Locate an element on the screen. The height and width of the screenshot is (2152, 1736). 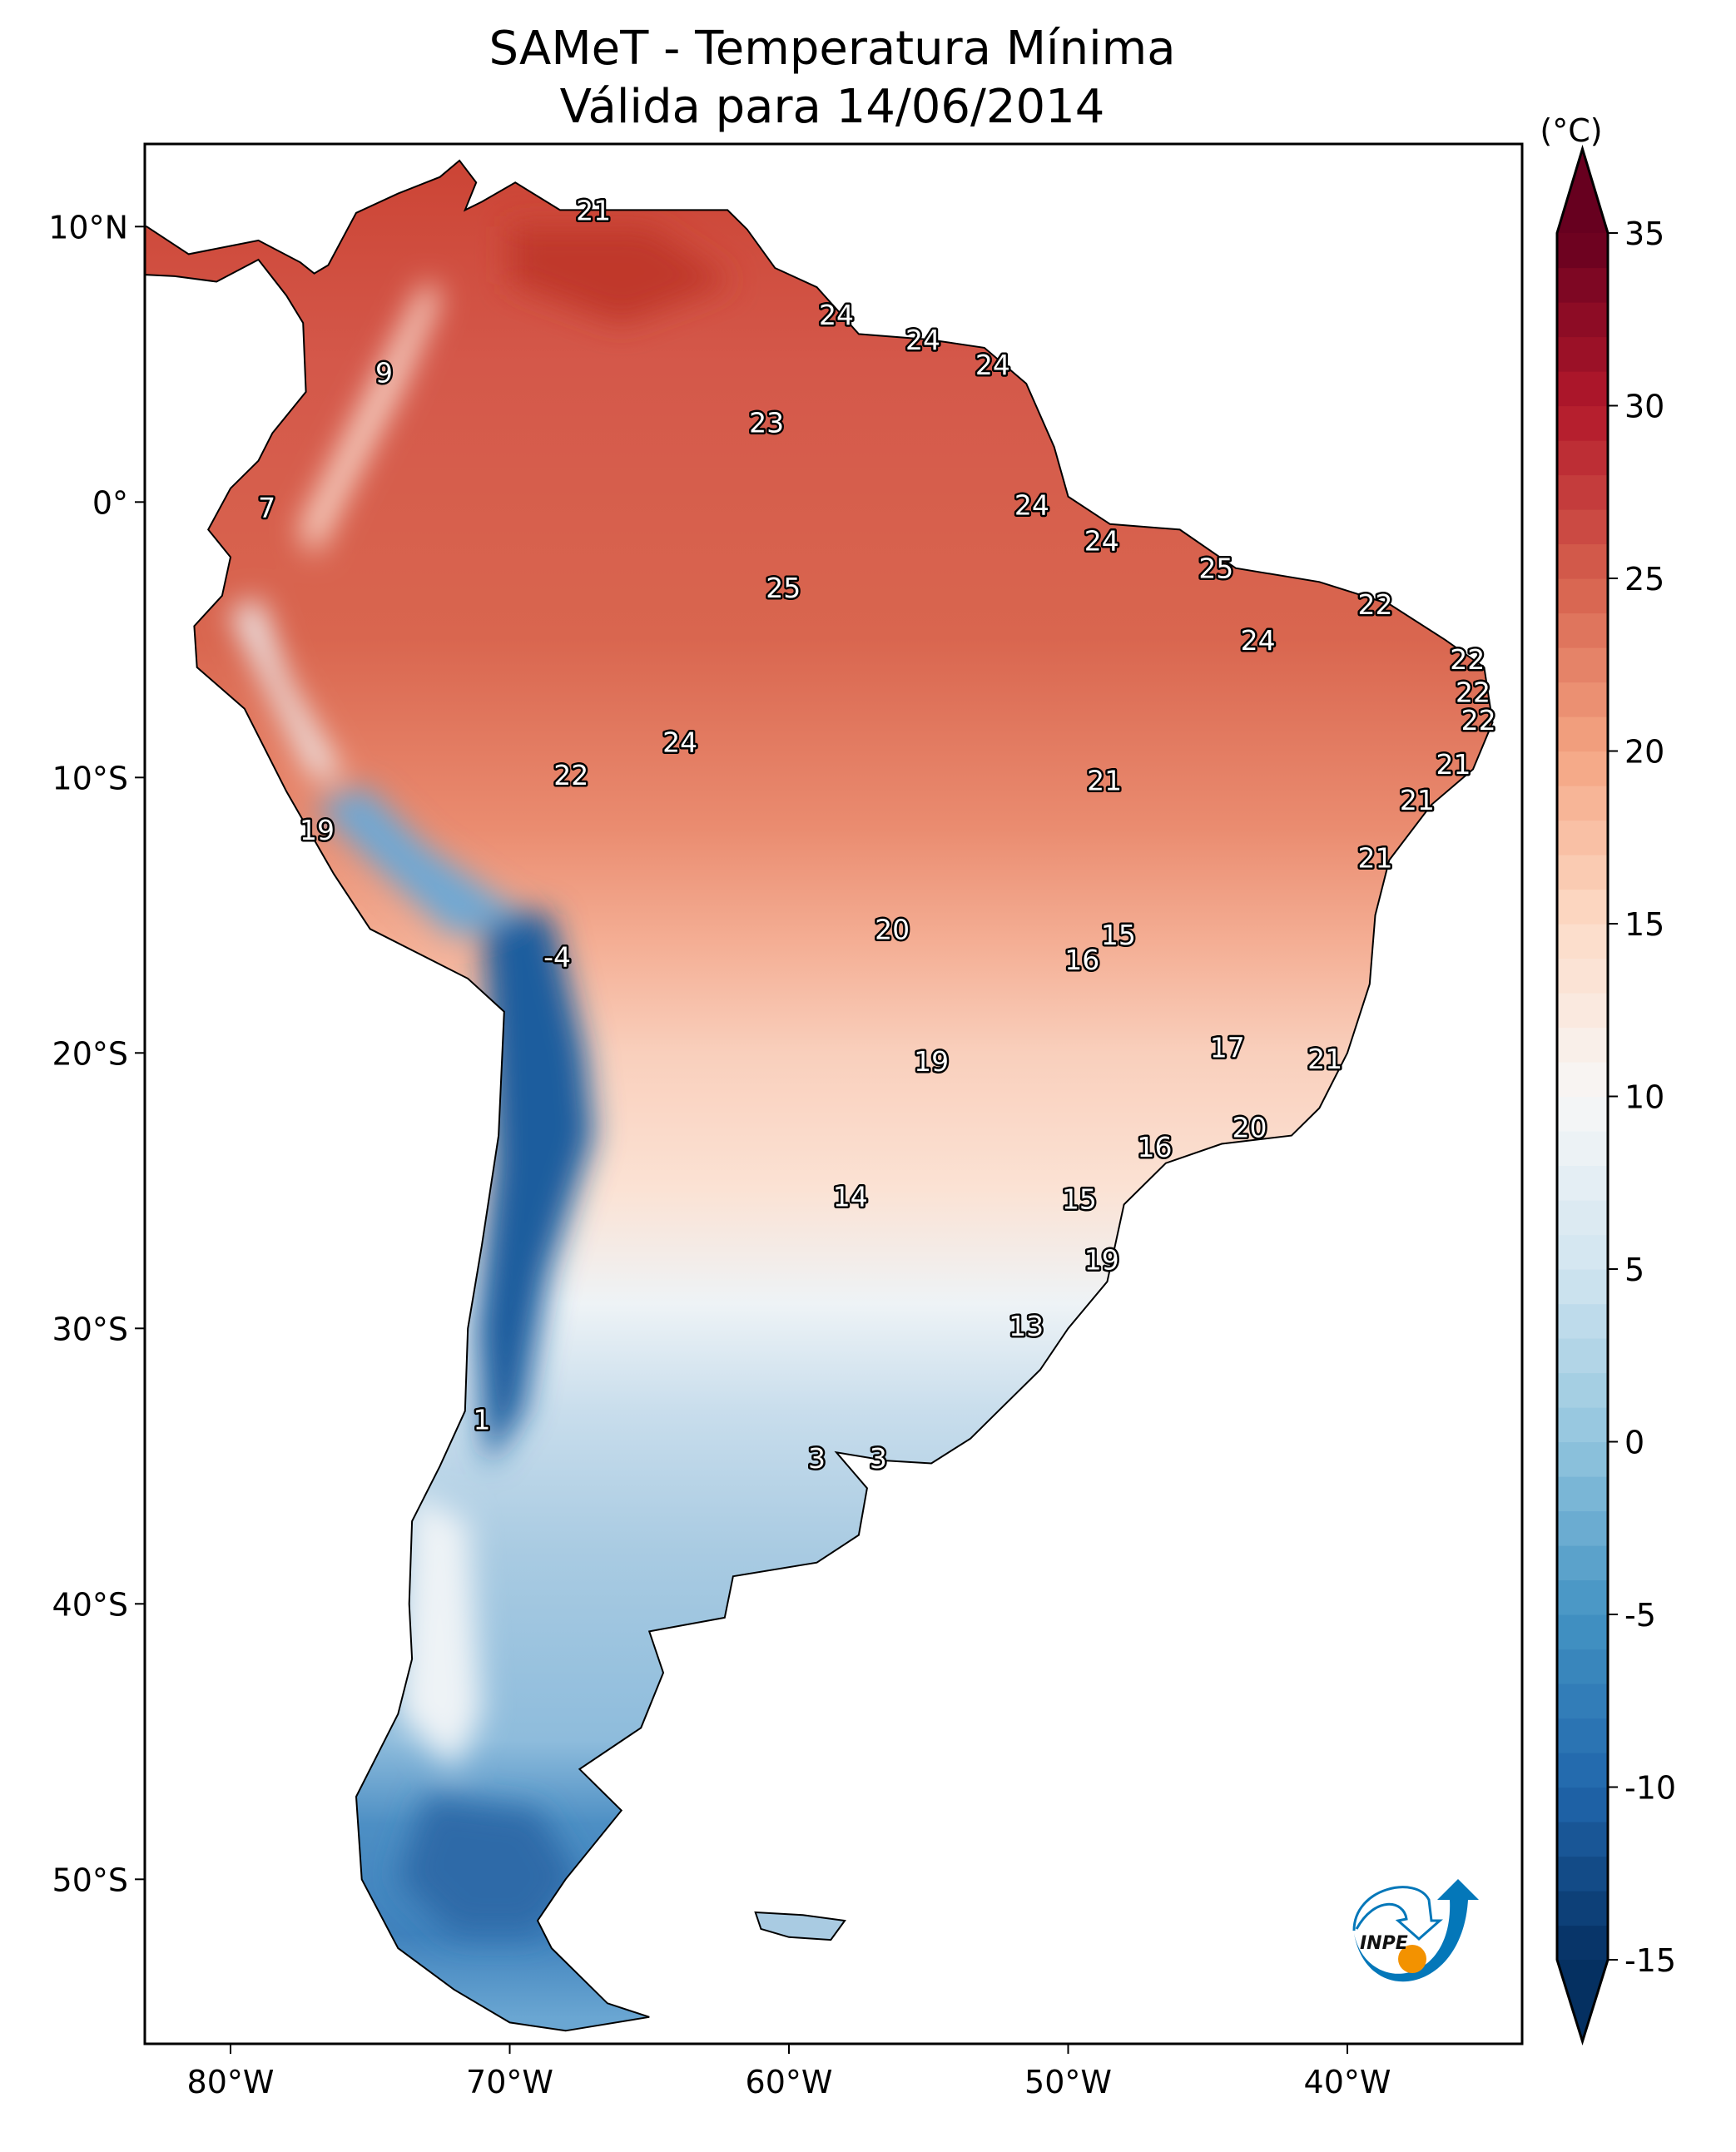
station-temperature-label: 20 is located at coordinates (1250, 1128).